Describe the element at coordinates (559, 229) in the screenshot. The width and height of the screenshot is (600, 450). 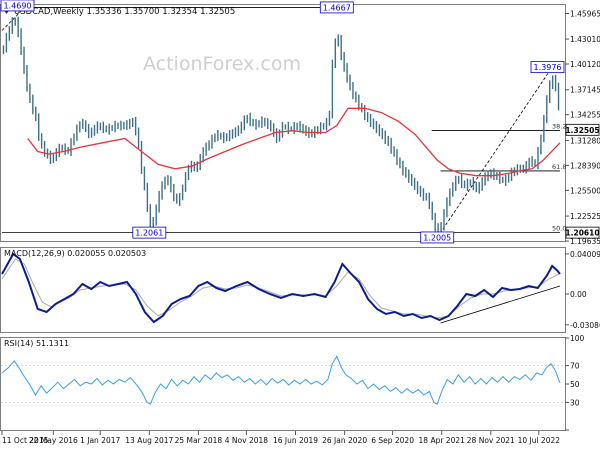
I see `fibonacci-label: 50.0` at that location.